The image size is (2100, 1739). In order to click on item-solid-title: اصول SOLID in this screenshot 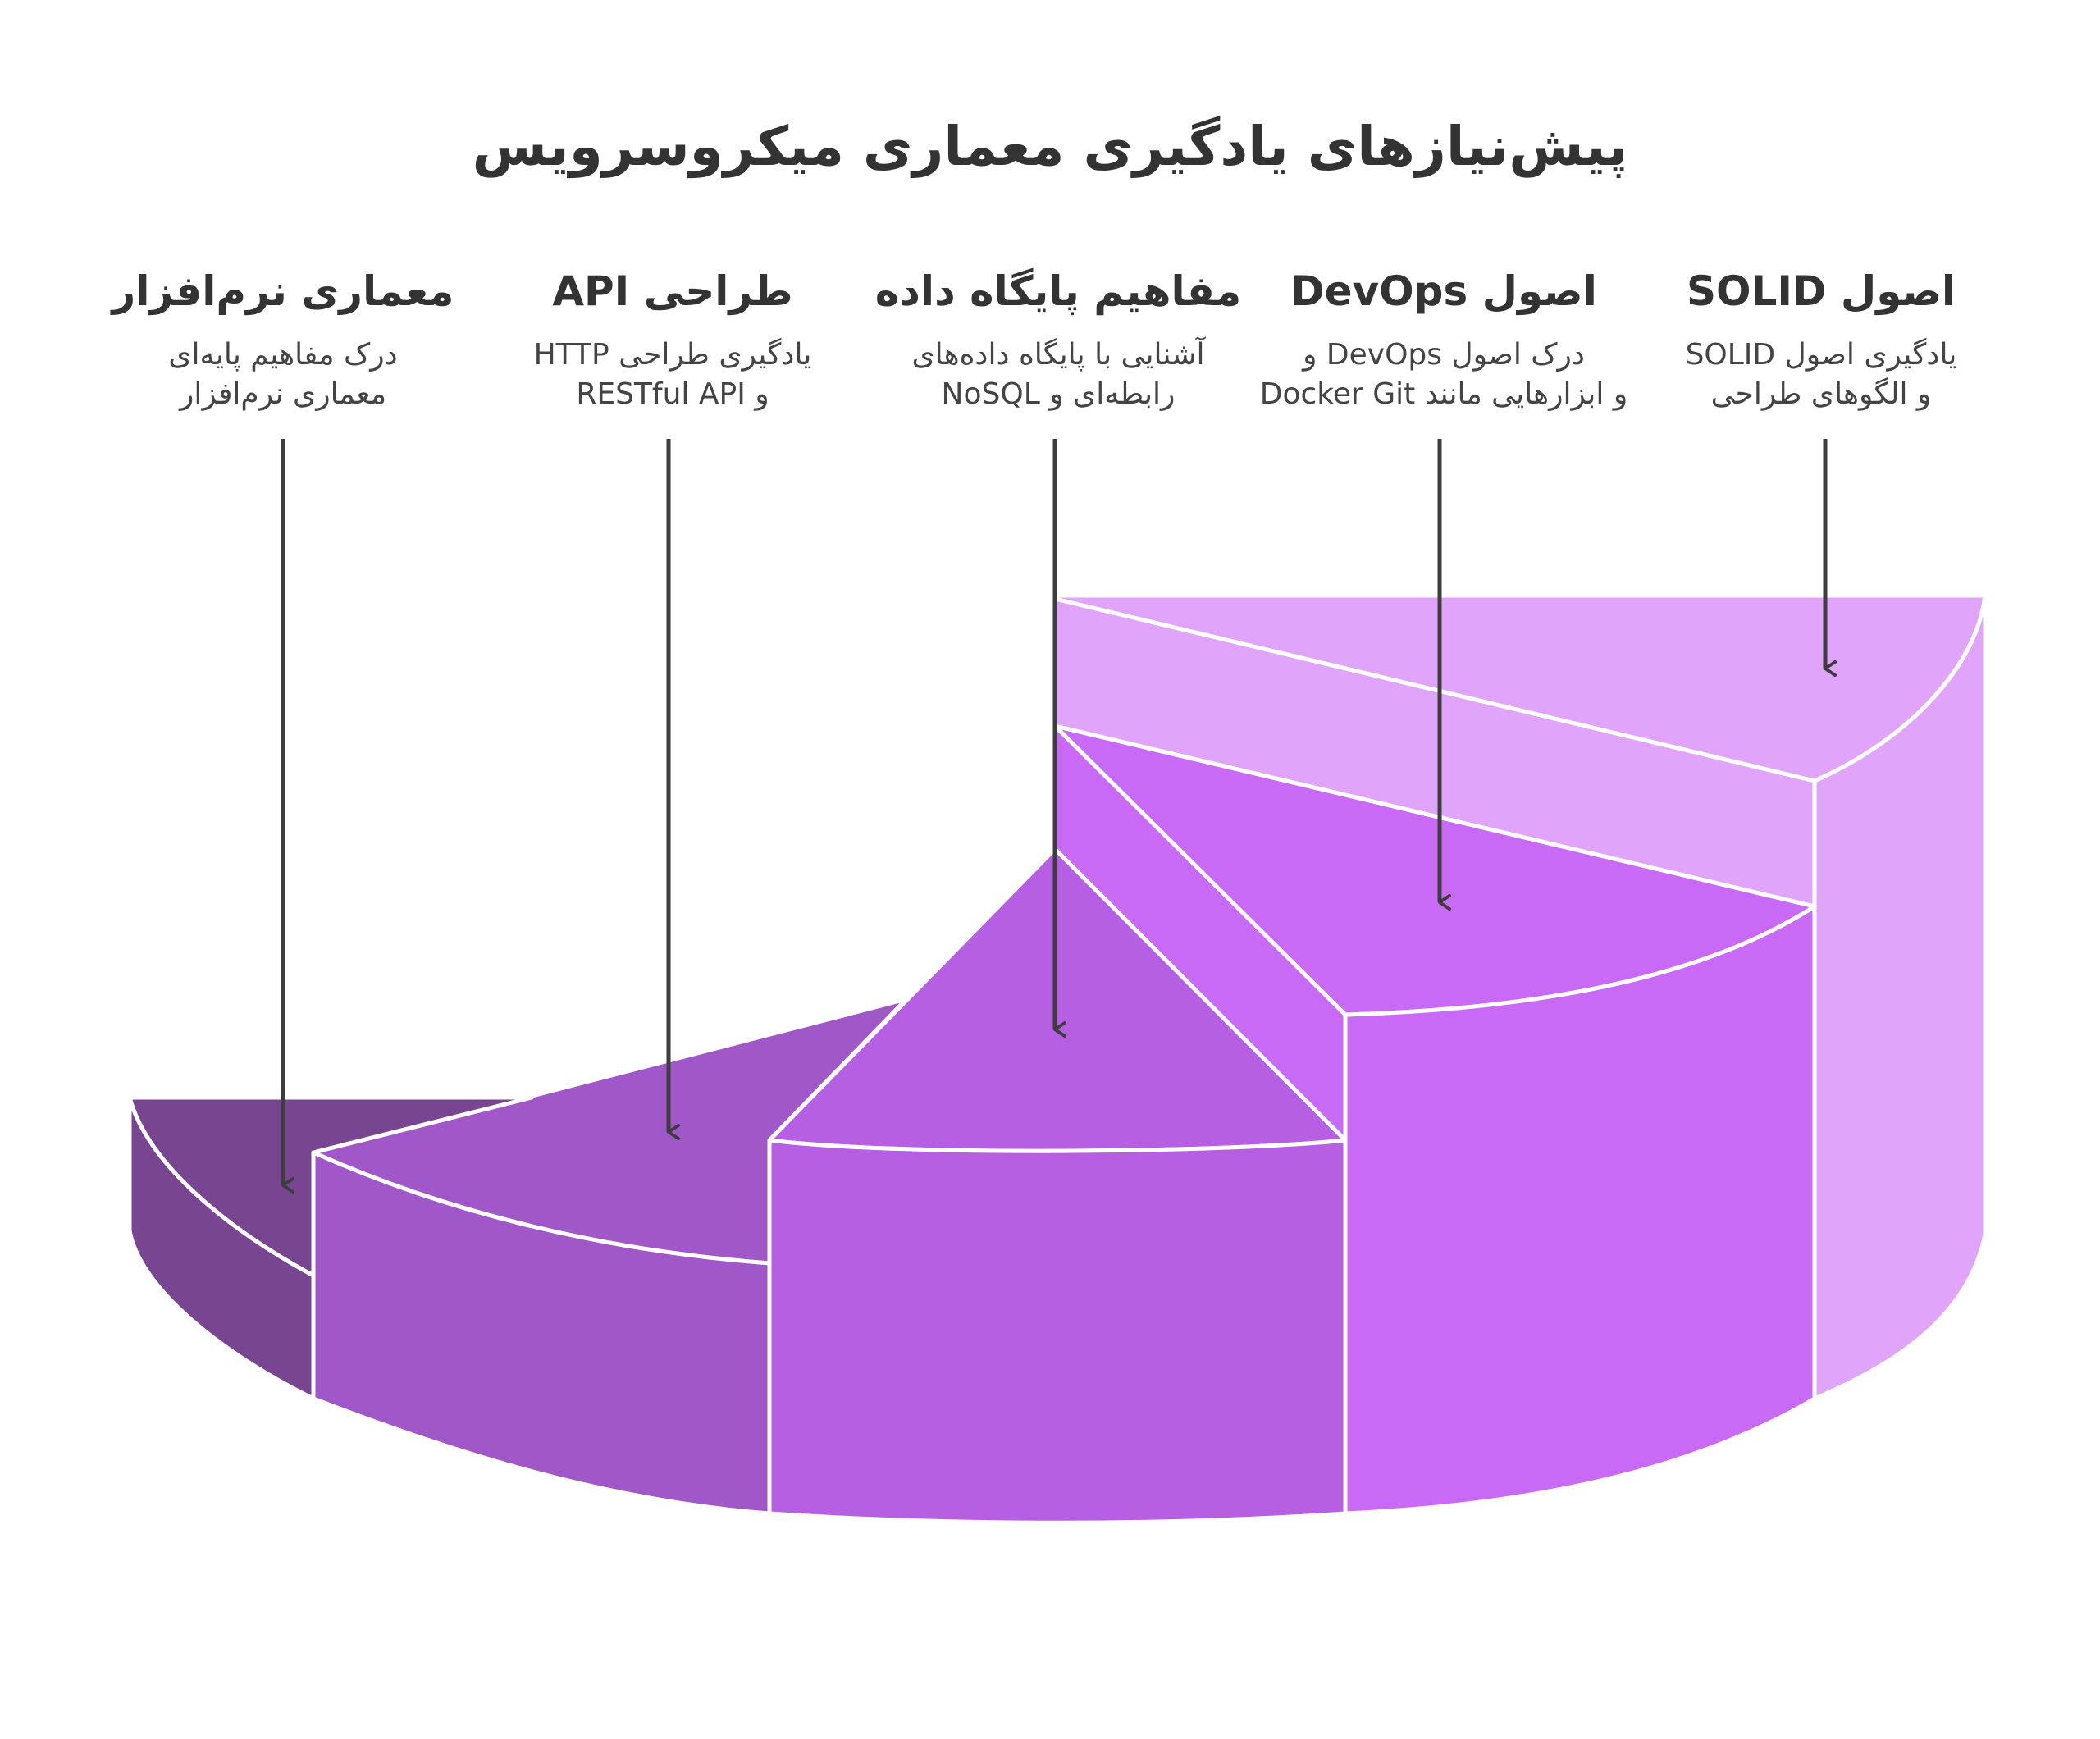, I will do `click(1821, 291)`.